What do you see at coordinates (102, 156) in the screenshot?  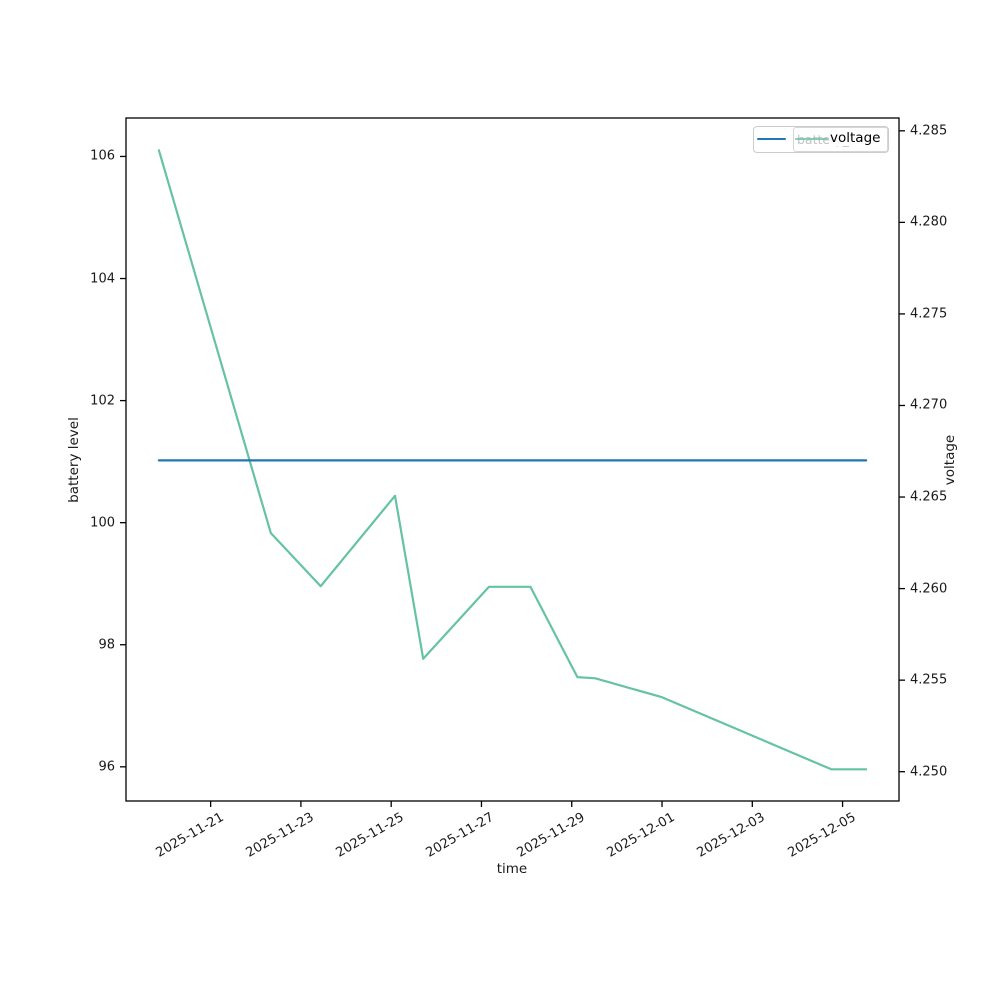 I see `y-left-tick-label: 106` at bounding box center [102, 156].